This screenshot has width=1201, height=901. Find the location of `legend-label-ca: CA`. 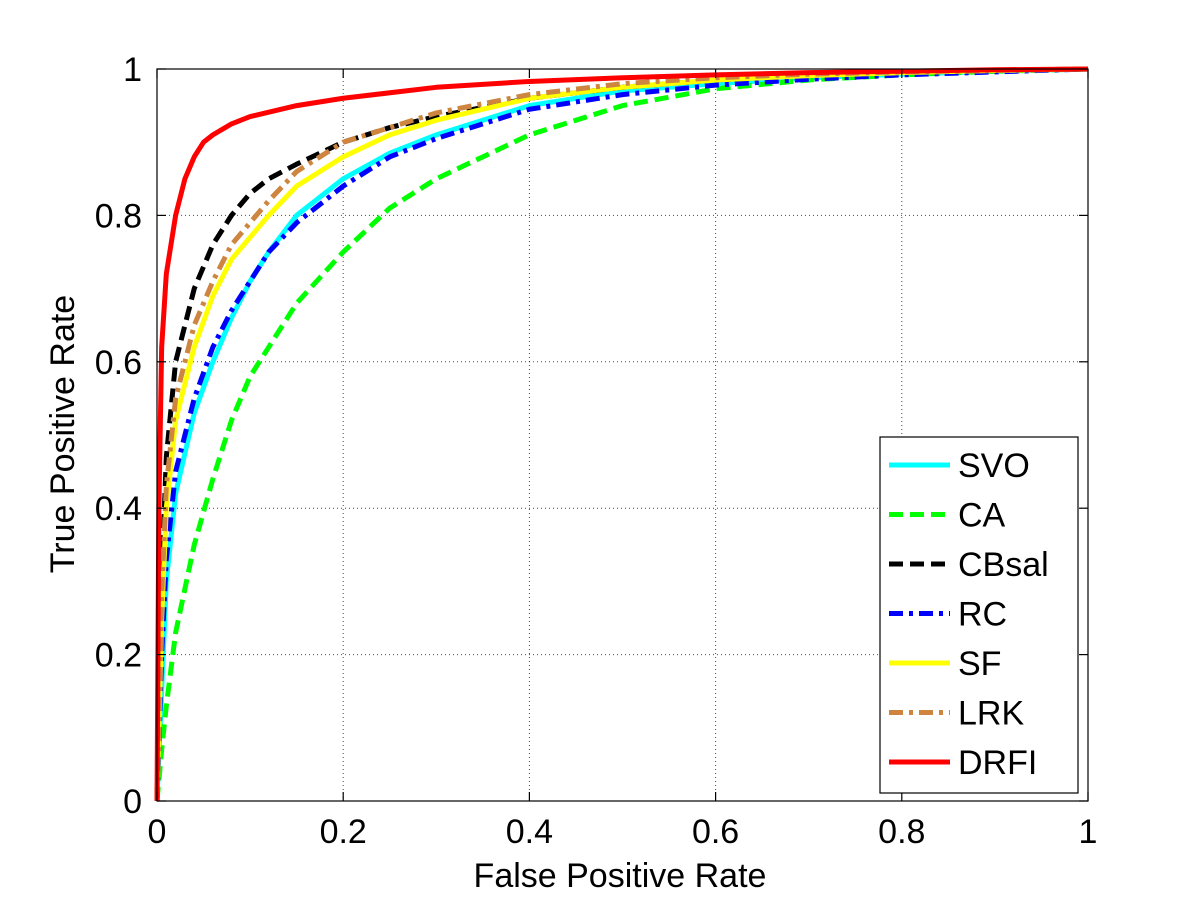

legend-label-ca: CA is located at coordinates (982, 516).